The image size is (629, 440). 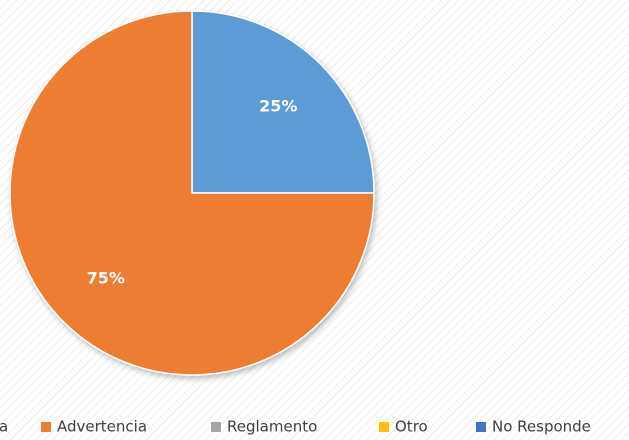 I want to click on data-label: 25%, so click(x=278, y=105).